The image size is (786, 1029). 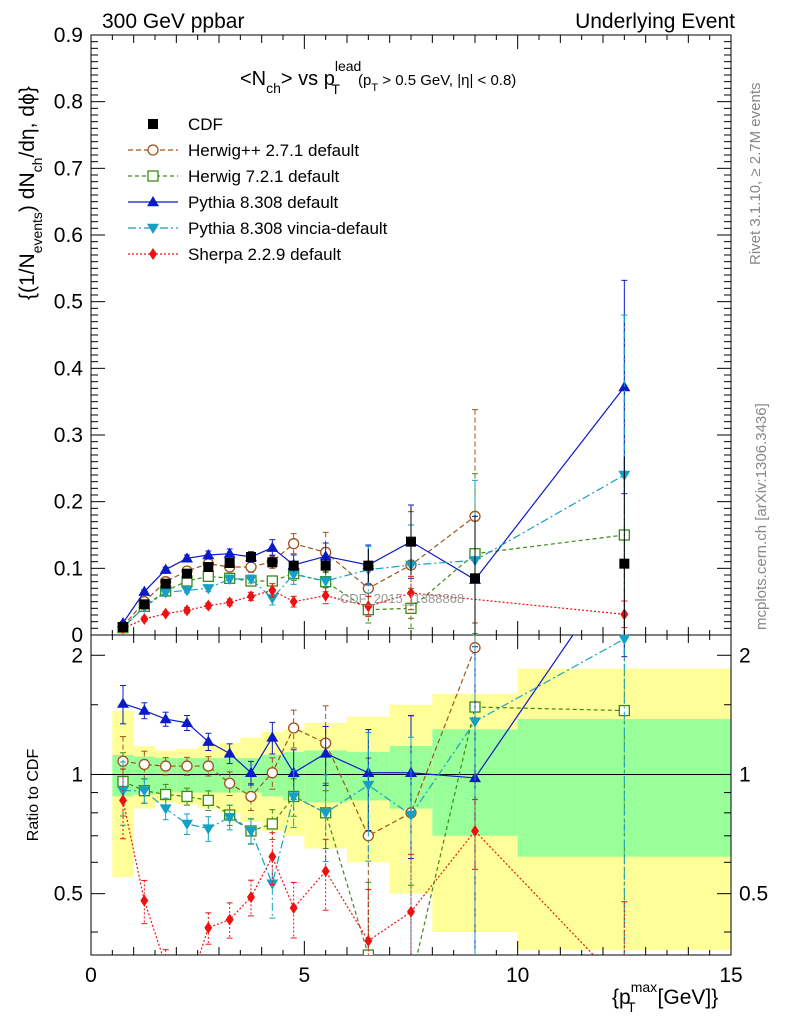 What do you see at coordinates (205, 124) in the screenshot?
I see `legend-label-cdf: CDF` at bounding box center [205, 124].